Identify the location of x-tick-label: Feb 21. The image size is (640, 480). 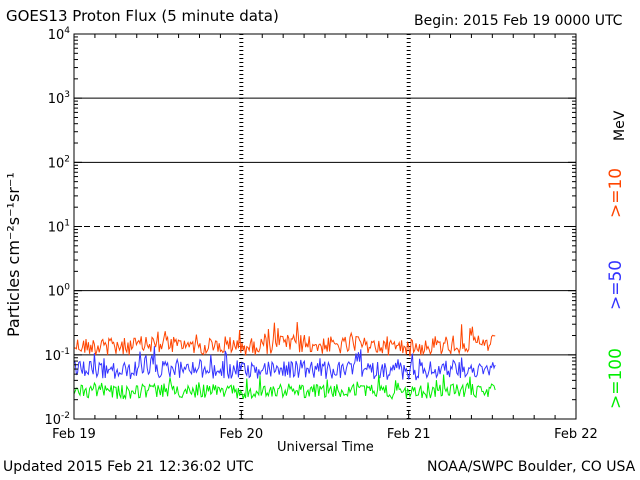
(409, 434).